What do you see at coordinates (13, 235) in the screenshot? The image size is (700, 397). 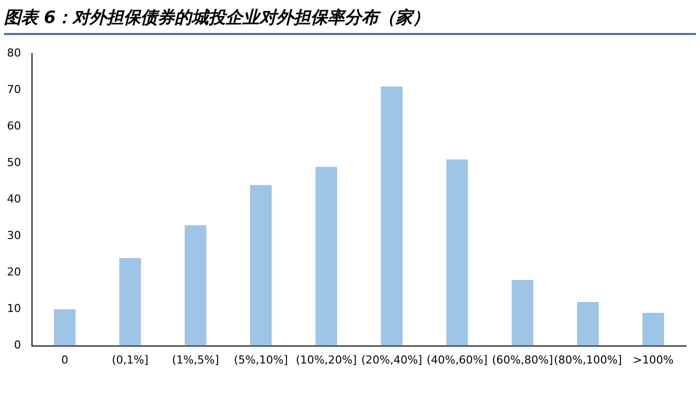 I see `y-tick-label: 30` at bounding box center [13, 235].